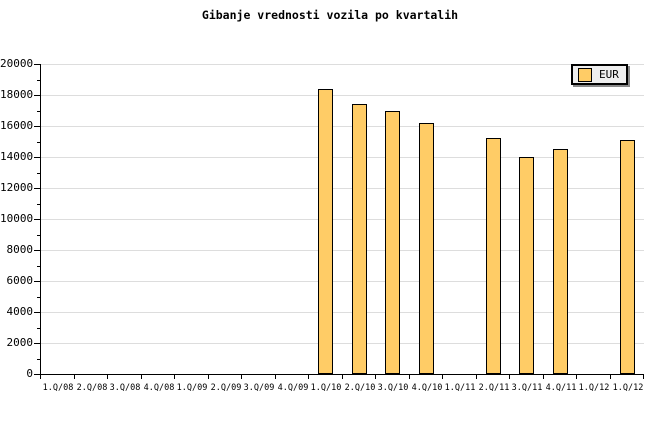 The image size is (660, 440). Describe the element at coordinates (426, 248) in the screenshot. I see `bar-4q10` at that location.